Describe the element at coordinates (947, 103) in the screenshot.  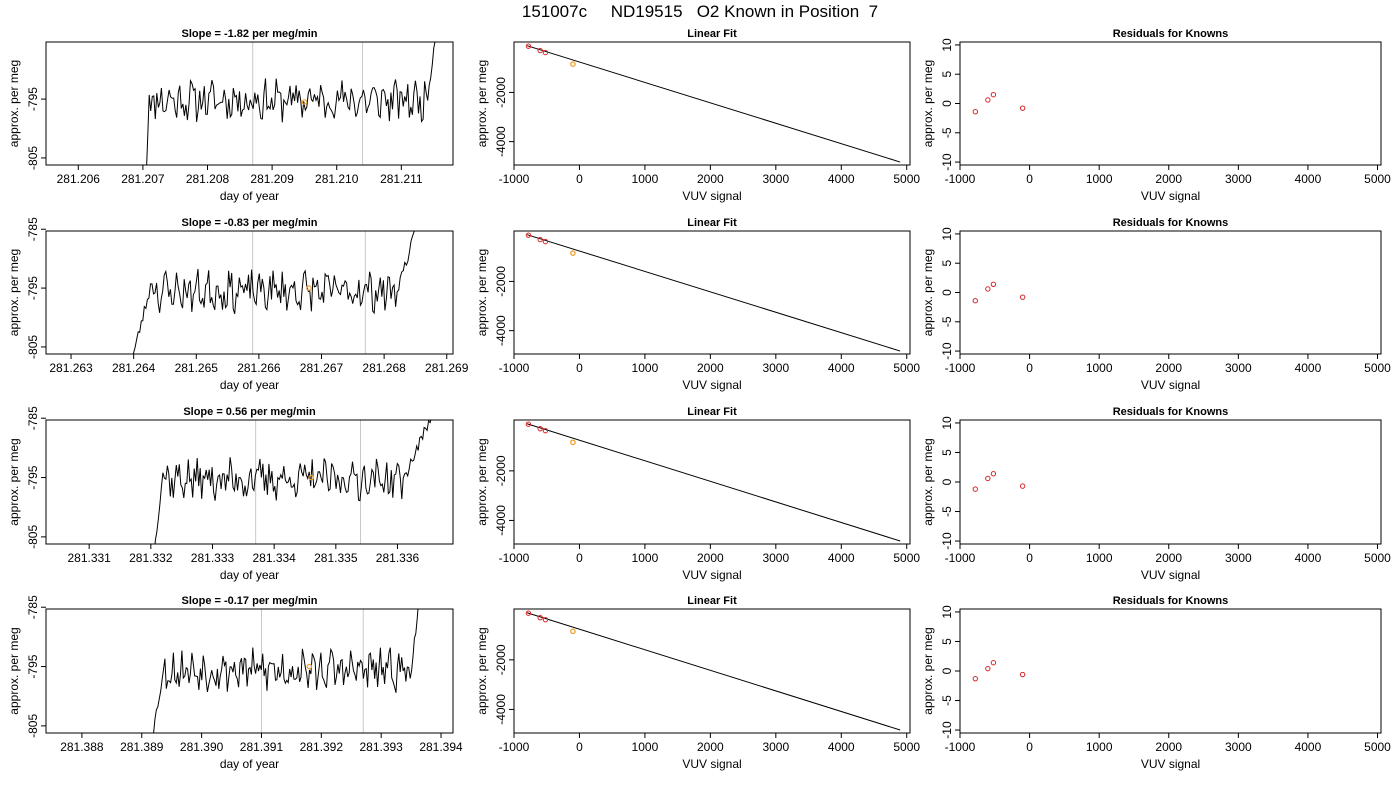
I see `y-tick-label: 0` at that location.